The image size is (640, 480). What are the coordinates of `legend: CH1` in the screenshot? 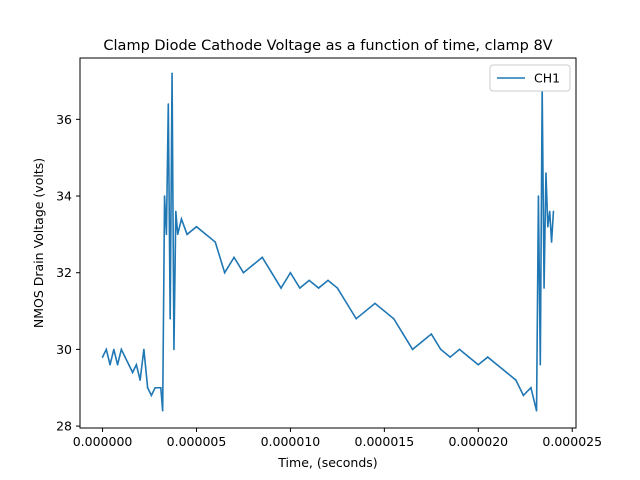 It's located at (530, 78).